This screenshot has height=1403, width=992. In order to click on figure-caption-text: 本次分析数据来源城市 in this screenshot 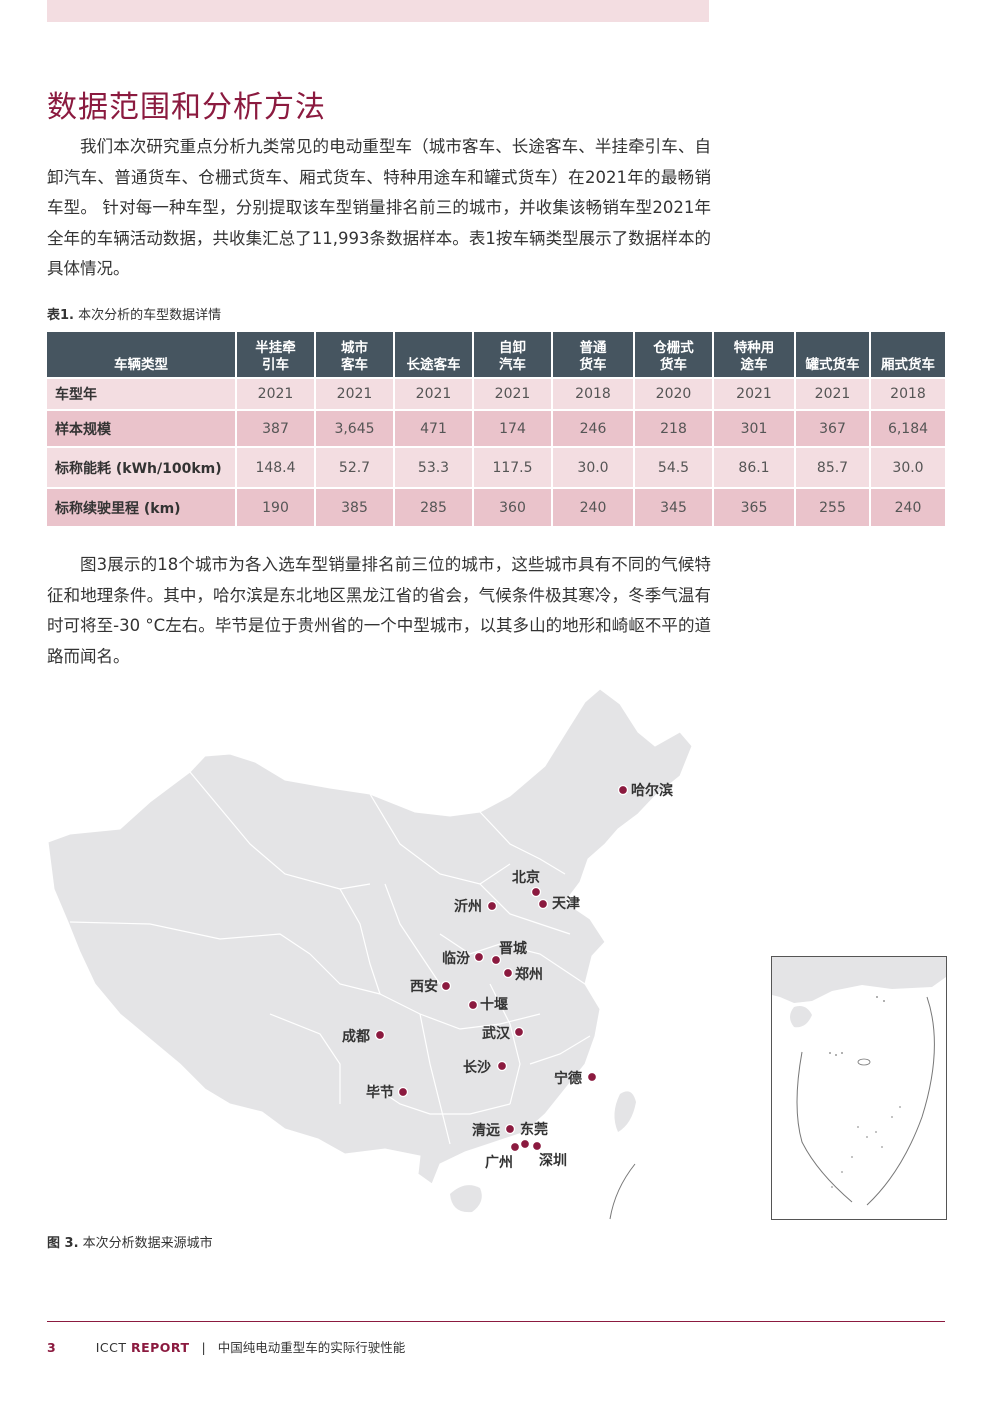, I will do `click(147, 1243)`.